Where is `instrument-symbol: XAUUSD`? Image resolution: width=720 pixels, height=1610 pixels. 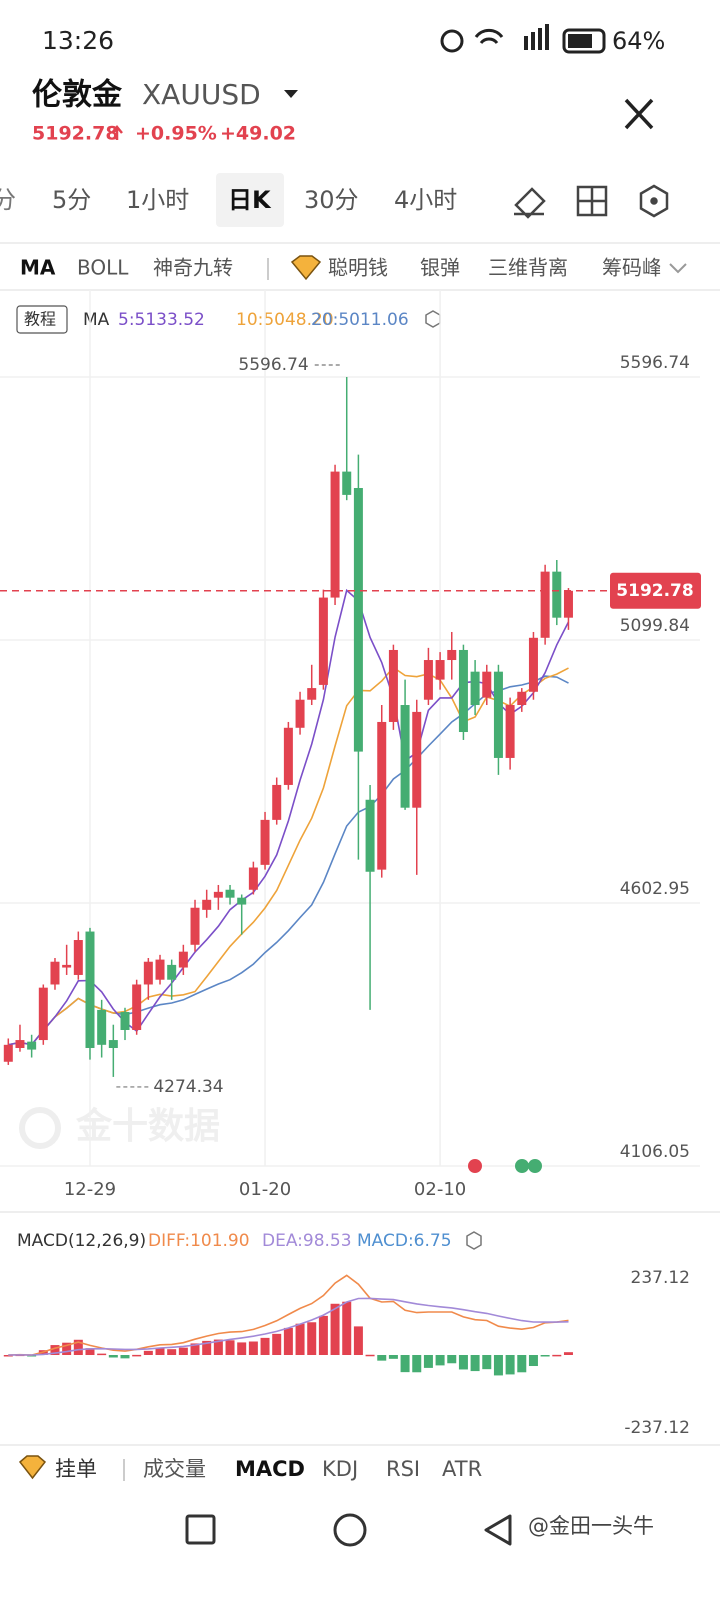
instrument-symbol: XAUUSD is located at coordinates (201, 94).